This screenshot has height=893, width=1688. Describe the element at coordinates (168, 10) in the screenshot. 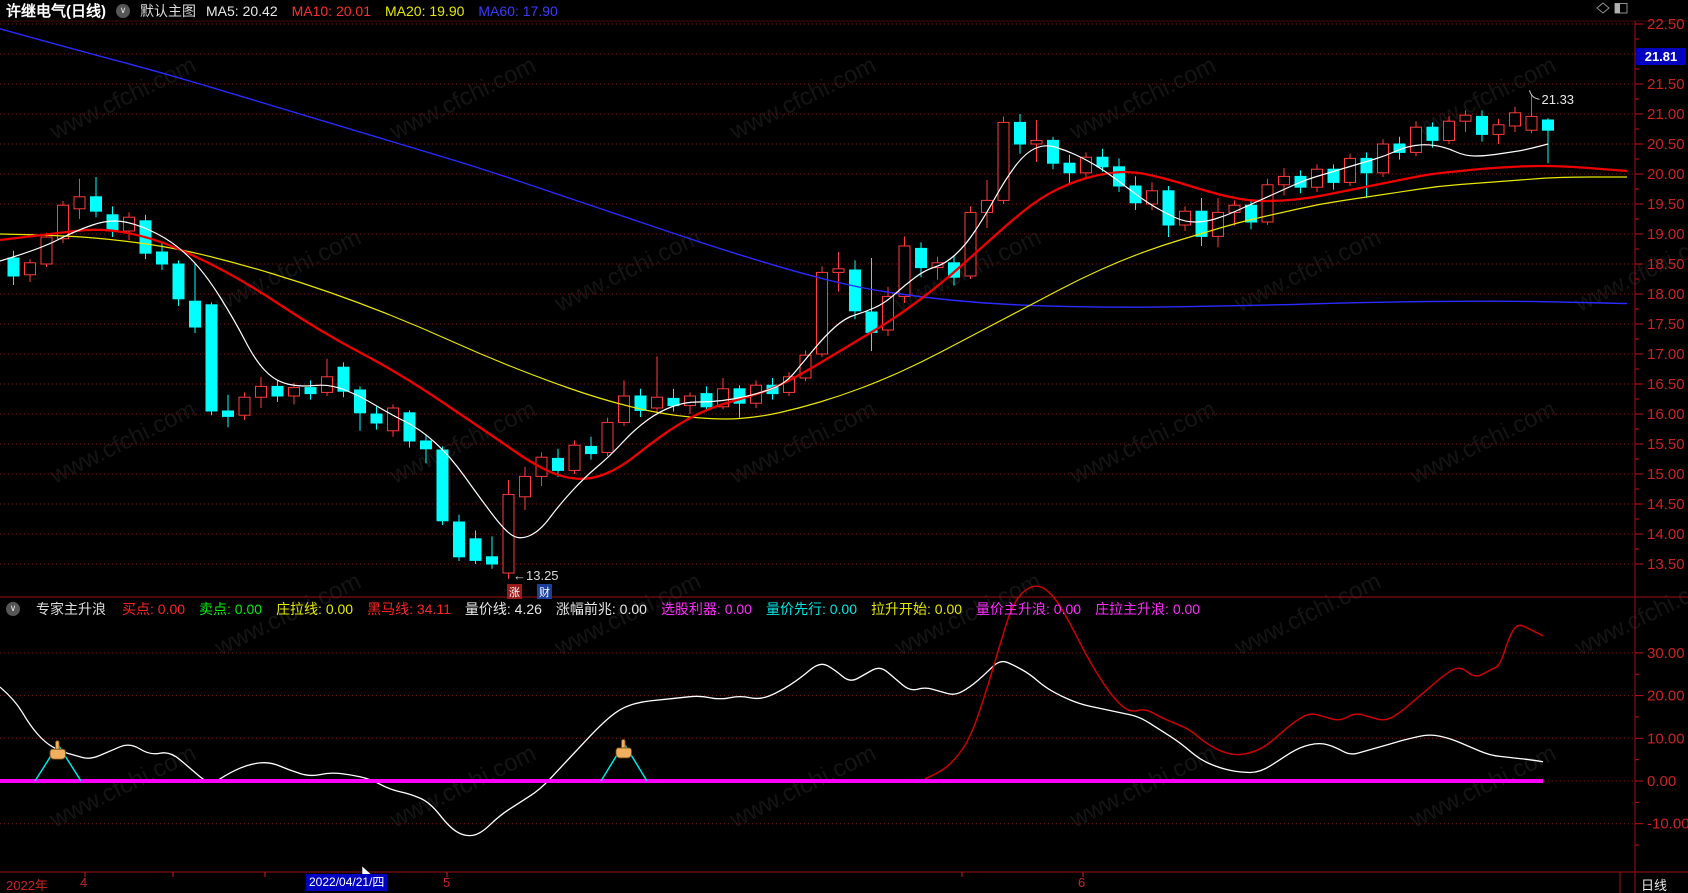

I see `layout-label: 默认主图` at that location.